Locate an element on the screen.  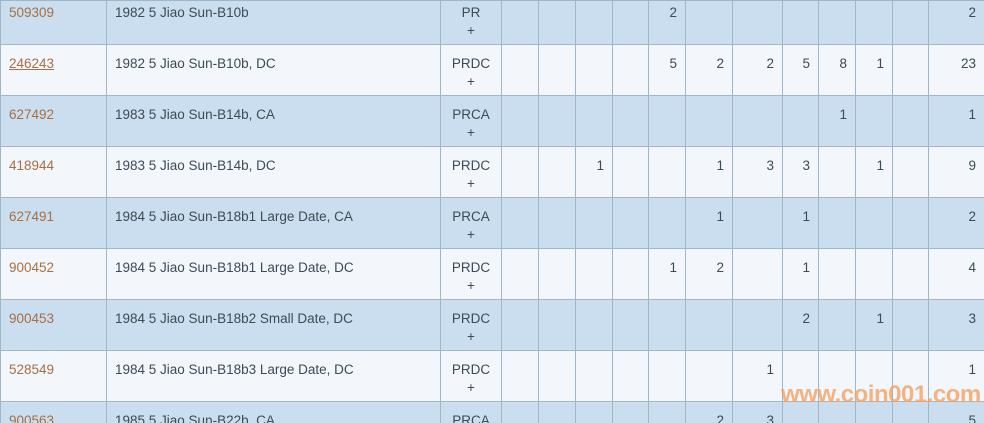
coin-description: 1982 5 Jiao Sun-B10b, DC is located at coordinates (273, 70).